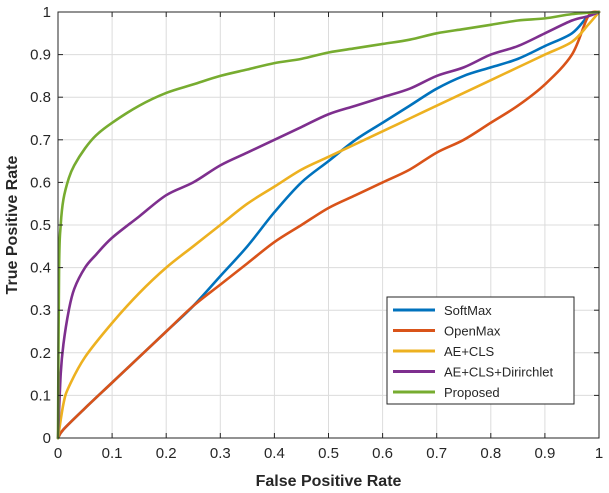 The height and width of the screenshot is (493, 609). What do you see at coordinates (58, 453) in the screenshot?
I see `x-tick-label: 0` at bounding box center [58, 453].